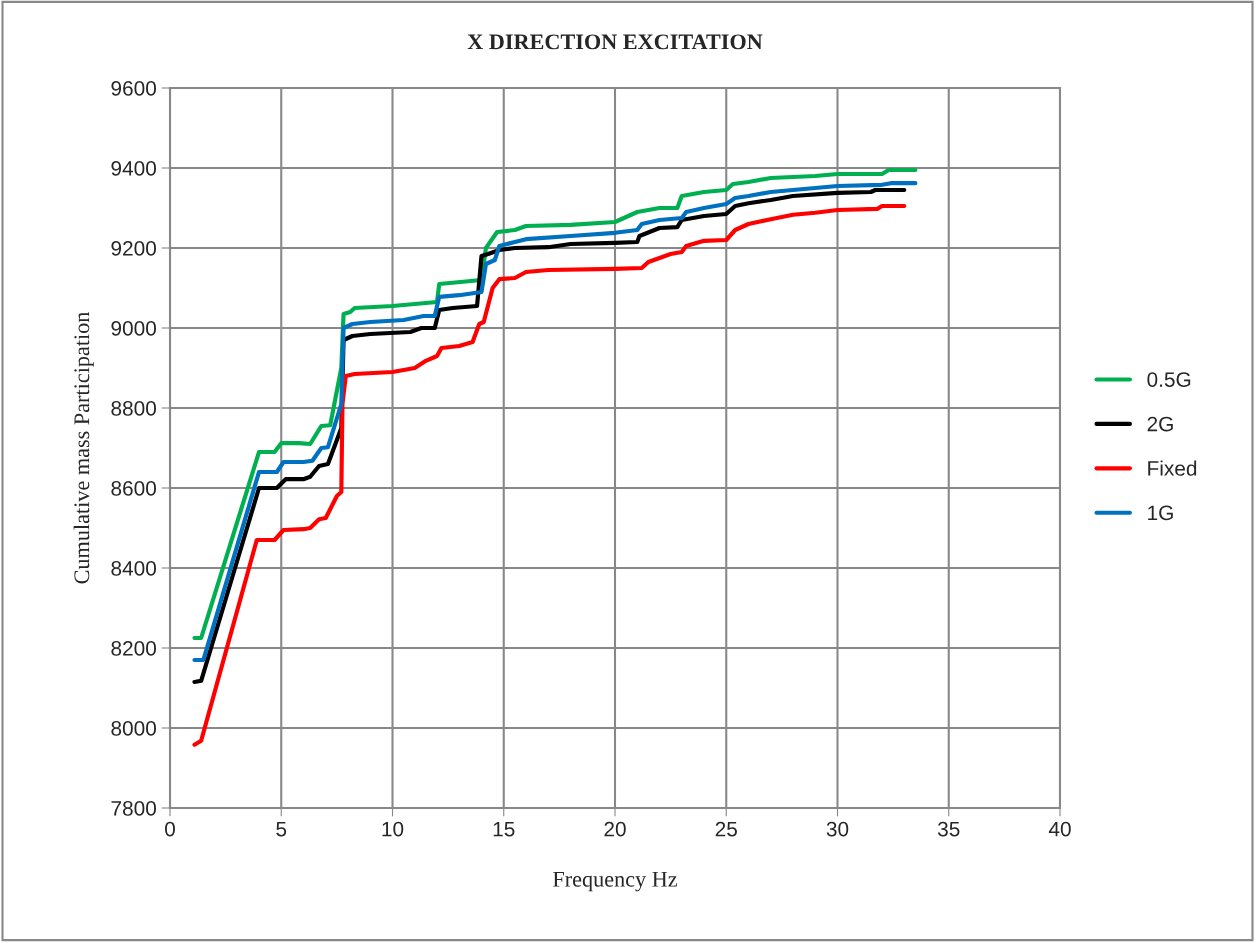 The width and height of the screenshot is (1255, 942). What do you see at coordinates (1172, 468) in the screenshot?
I see `legend-label: Fixed` at bounding box center [1172, 468].